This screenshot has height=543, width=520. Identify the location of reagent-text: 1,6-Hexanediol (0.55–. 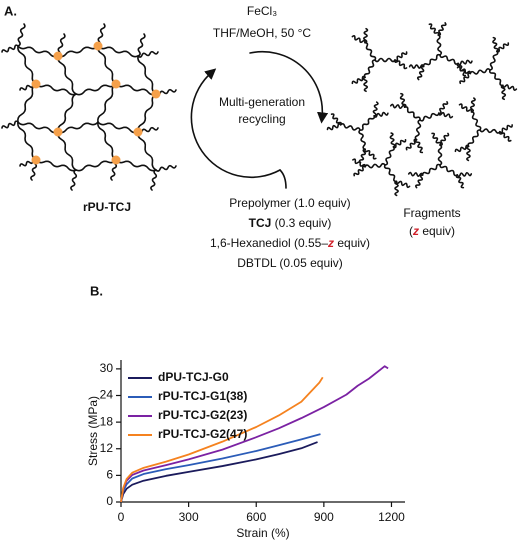
(269, 243).